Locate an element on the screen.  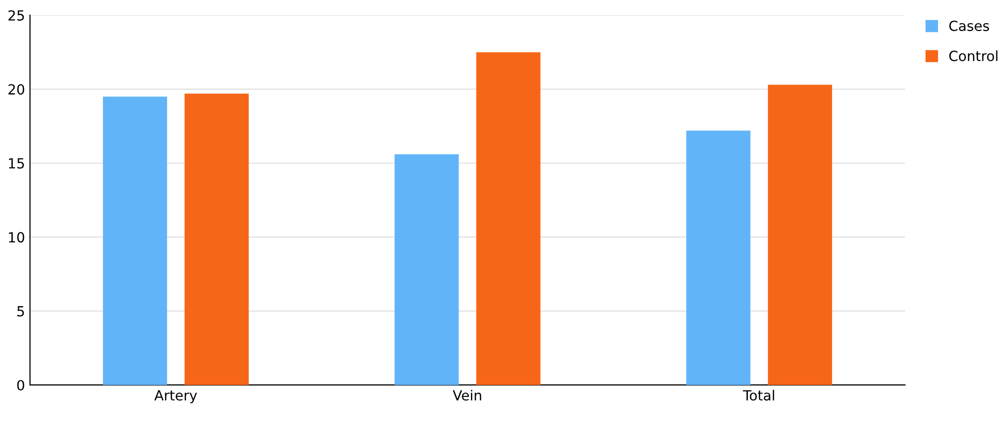
x-tick-label: Artery is located at coordinates (175, 397).